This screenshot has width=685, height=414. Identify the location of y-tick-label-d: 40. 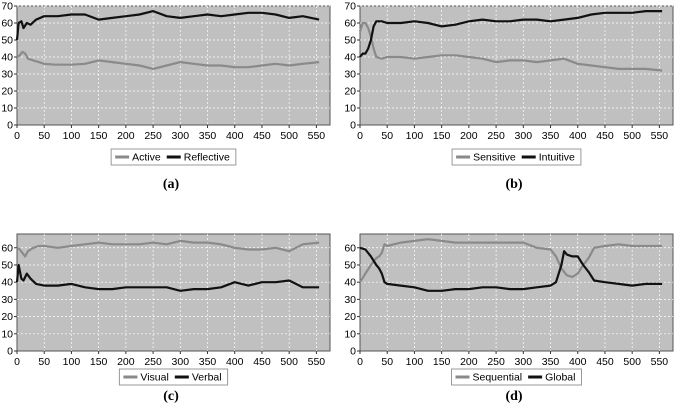
(350, 283).